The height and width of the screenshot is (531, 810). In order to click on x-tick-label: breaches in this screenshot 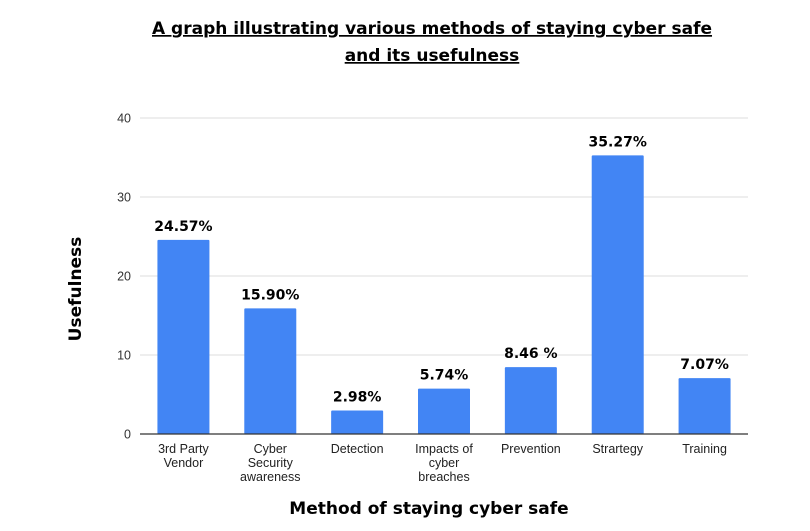, I will do `click(443, 477)`.